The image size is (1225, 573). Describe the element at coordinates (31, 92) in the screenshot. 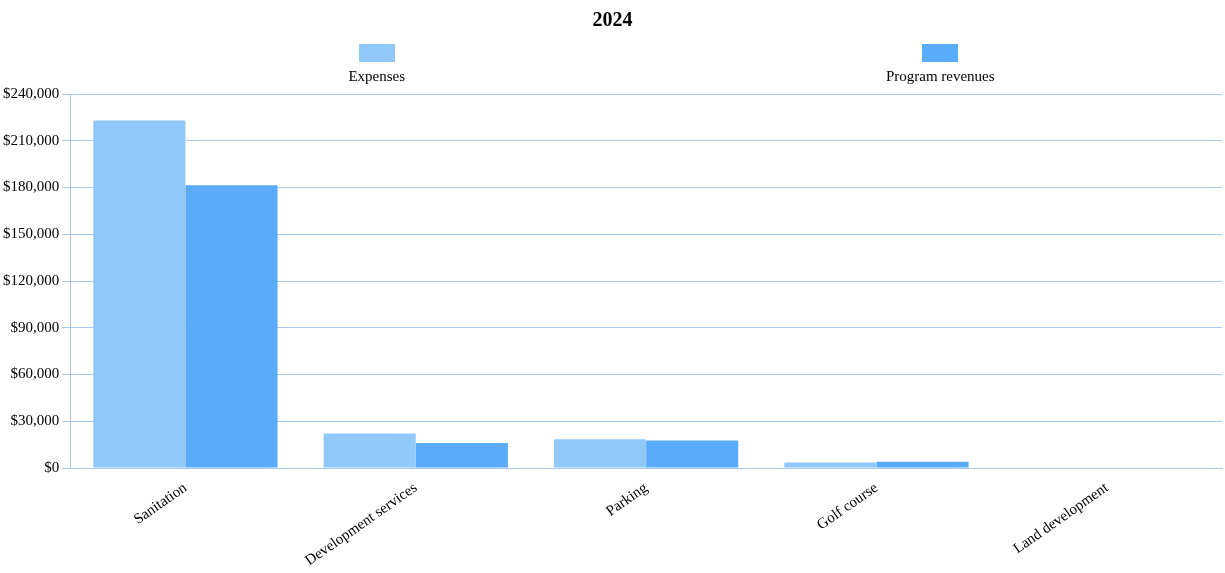

I see `y-tick-label: $240,000` at that location.